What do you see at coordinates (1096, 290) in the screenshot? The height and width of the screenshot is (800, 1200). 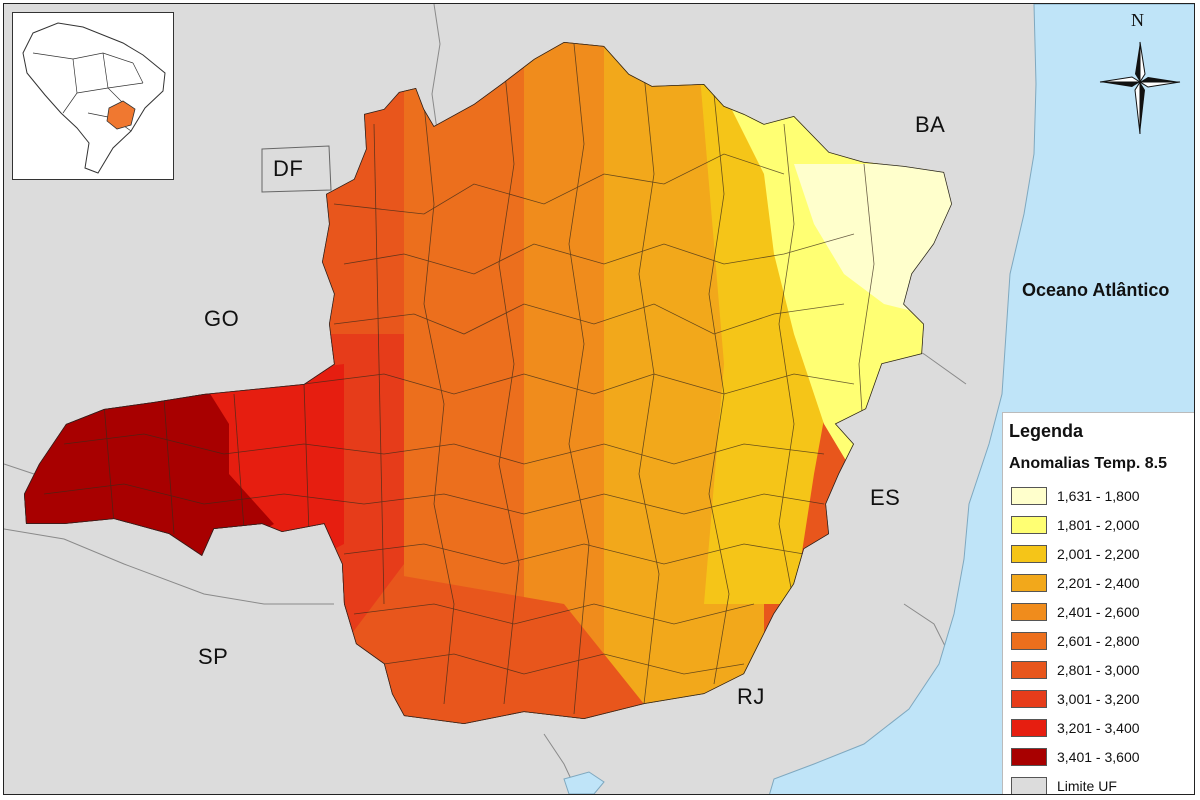 I see `label-ocean: Oceano Atlântico` at bounding box center [1096, 290].